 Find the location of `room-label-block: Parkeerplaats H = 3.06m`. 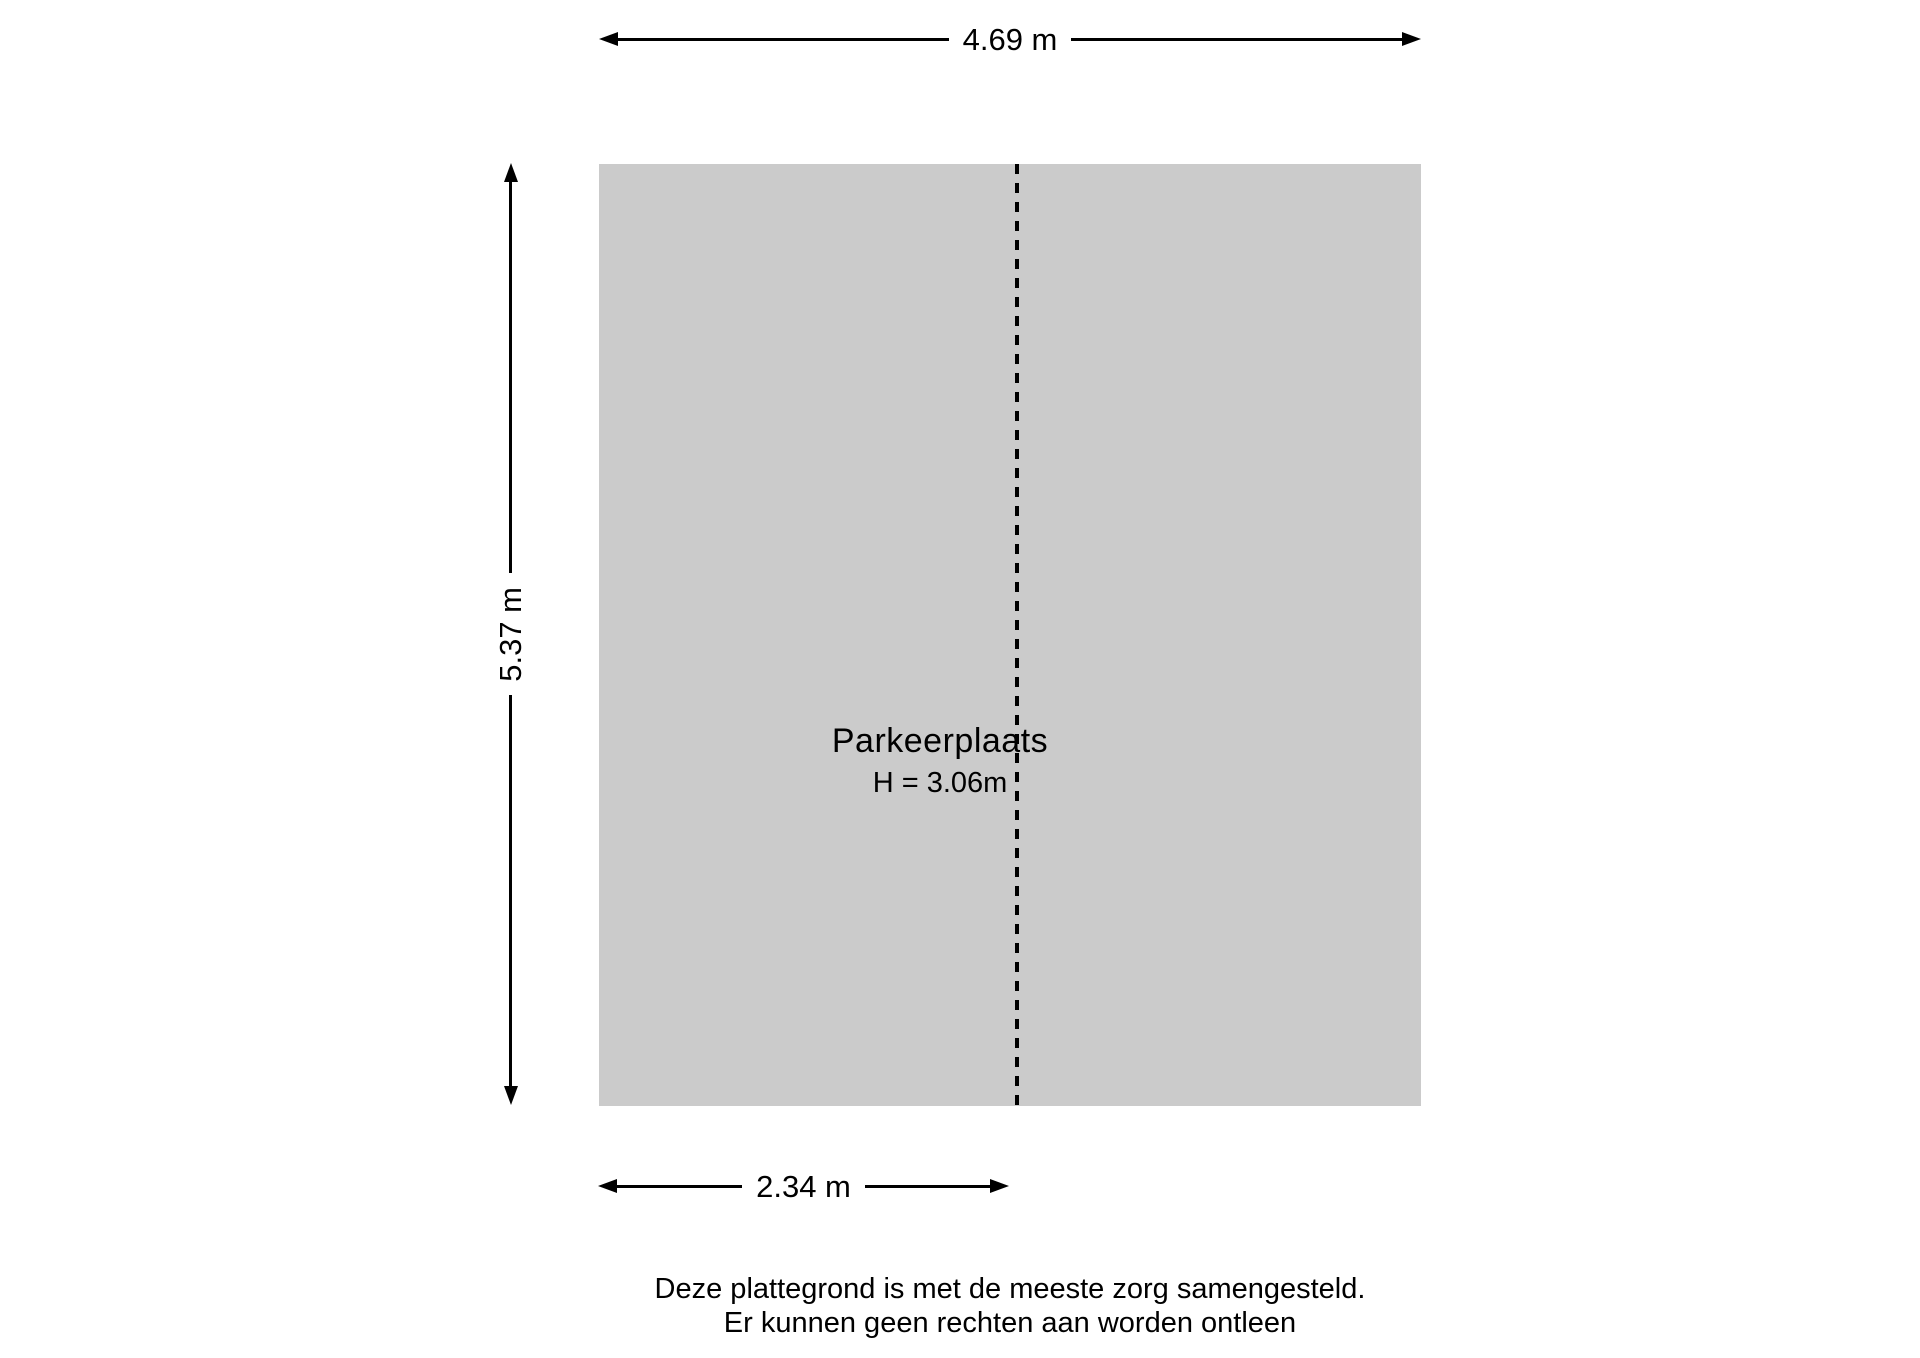

room-label-block: Parkeerplaats H = 3.06m is located at coordinates (940, 761).